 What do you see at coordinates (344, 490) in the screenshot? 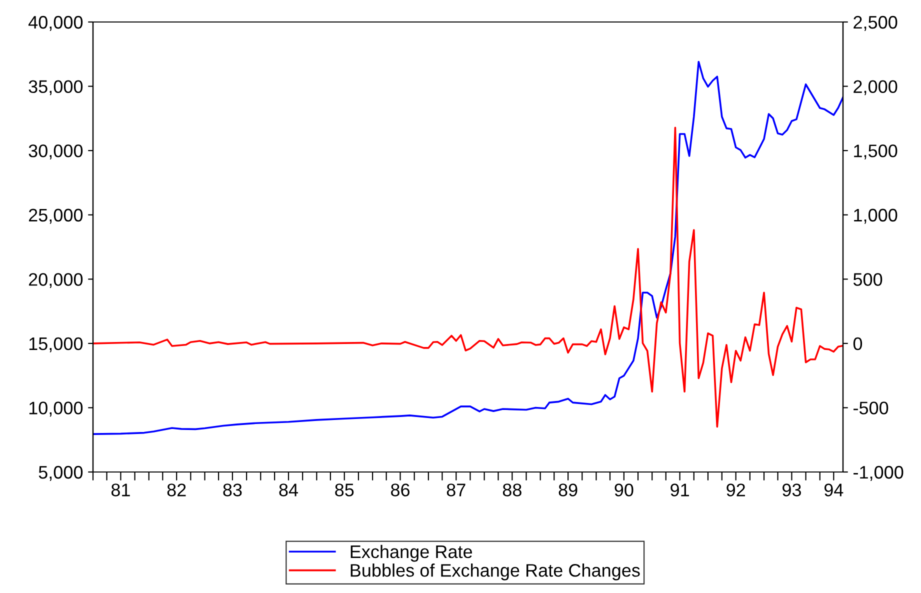
I see `x-tick-label: 85` at bounding box center [344, 490].